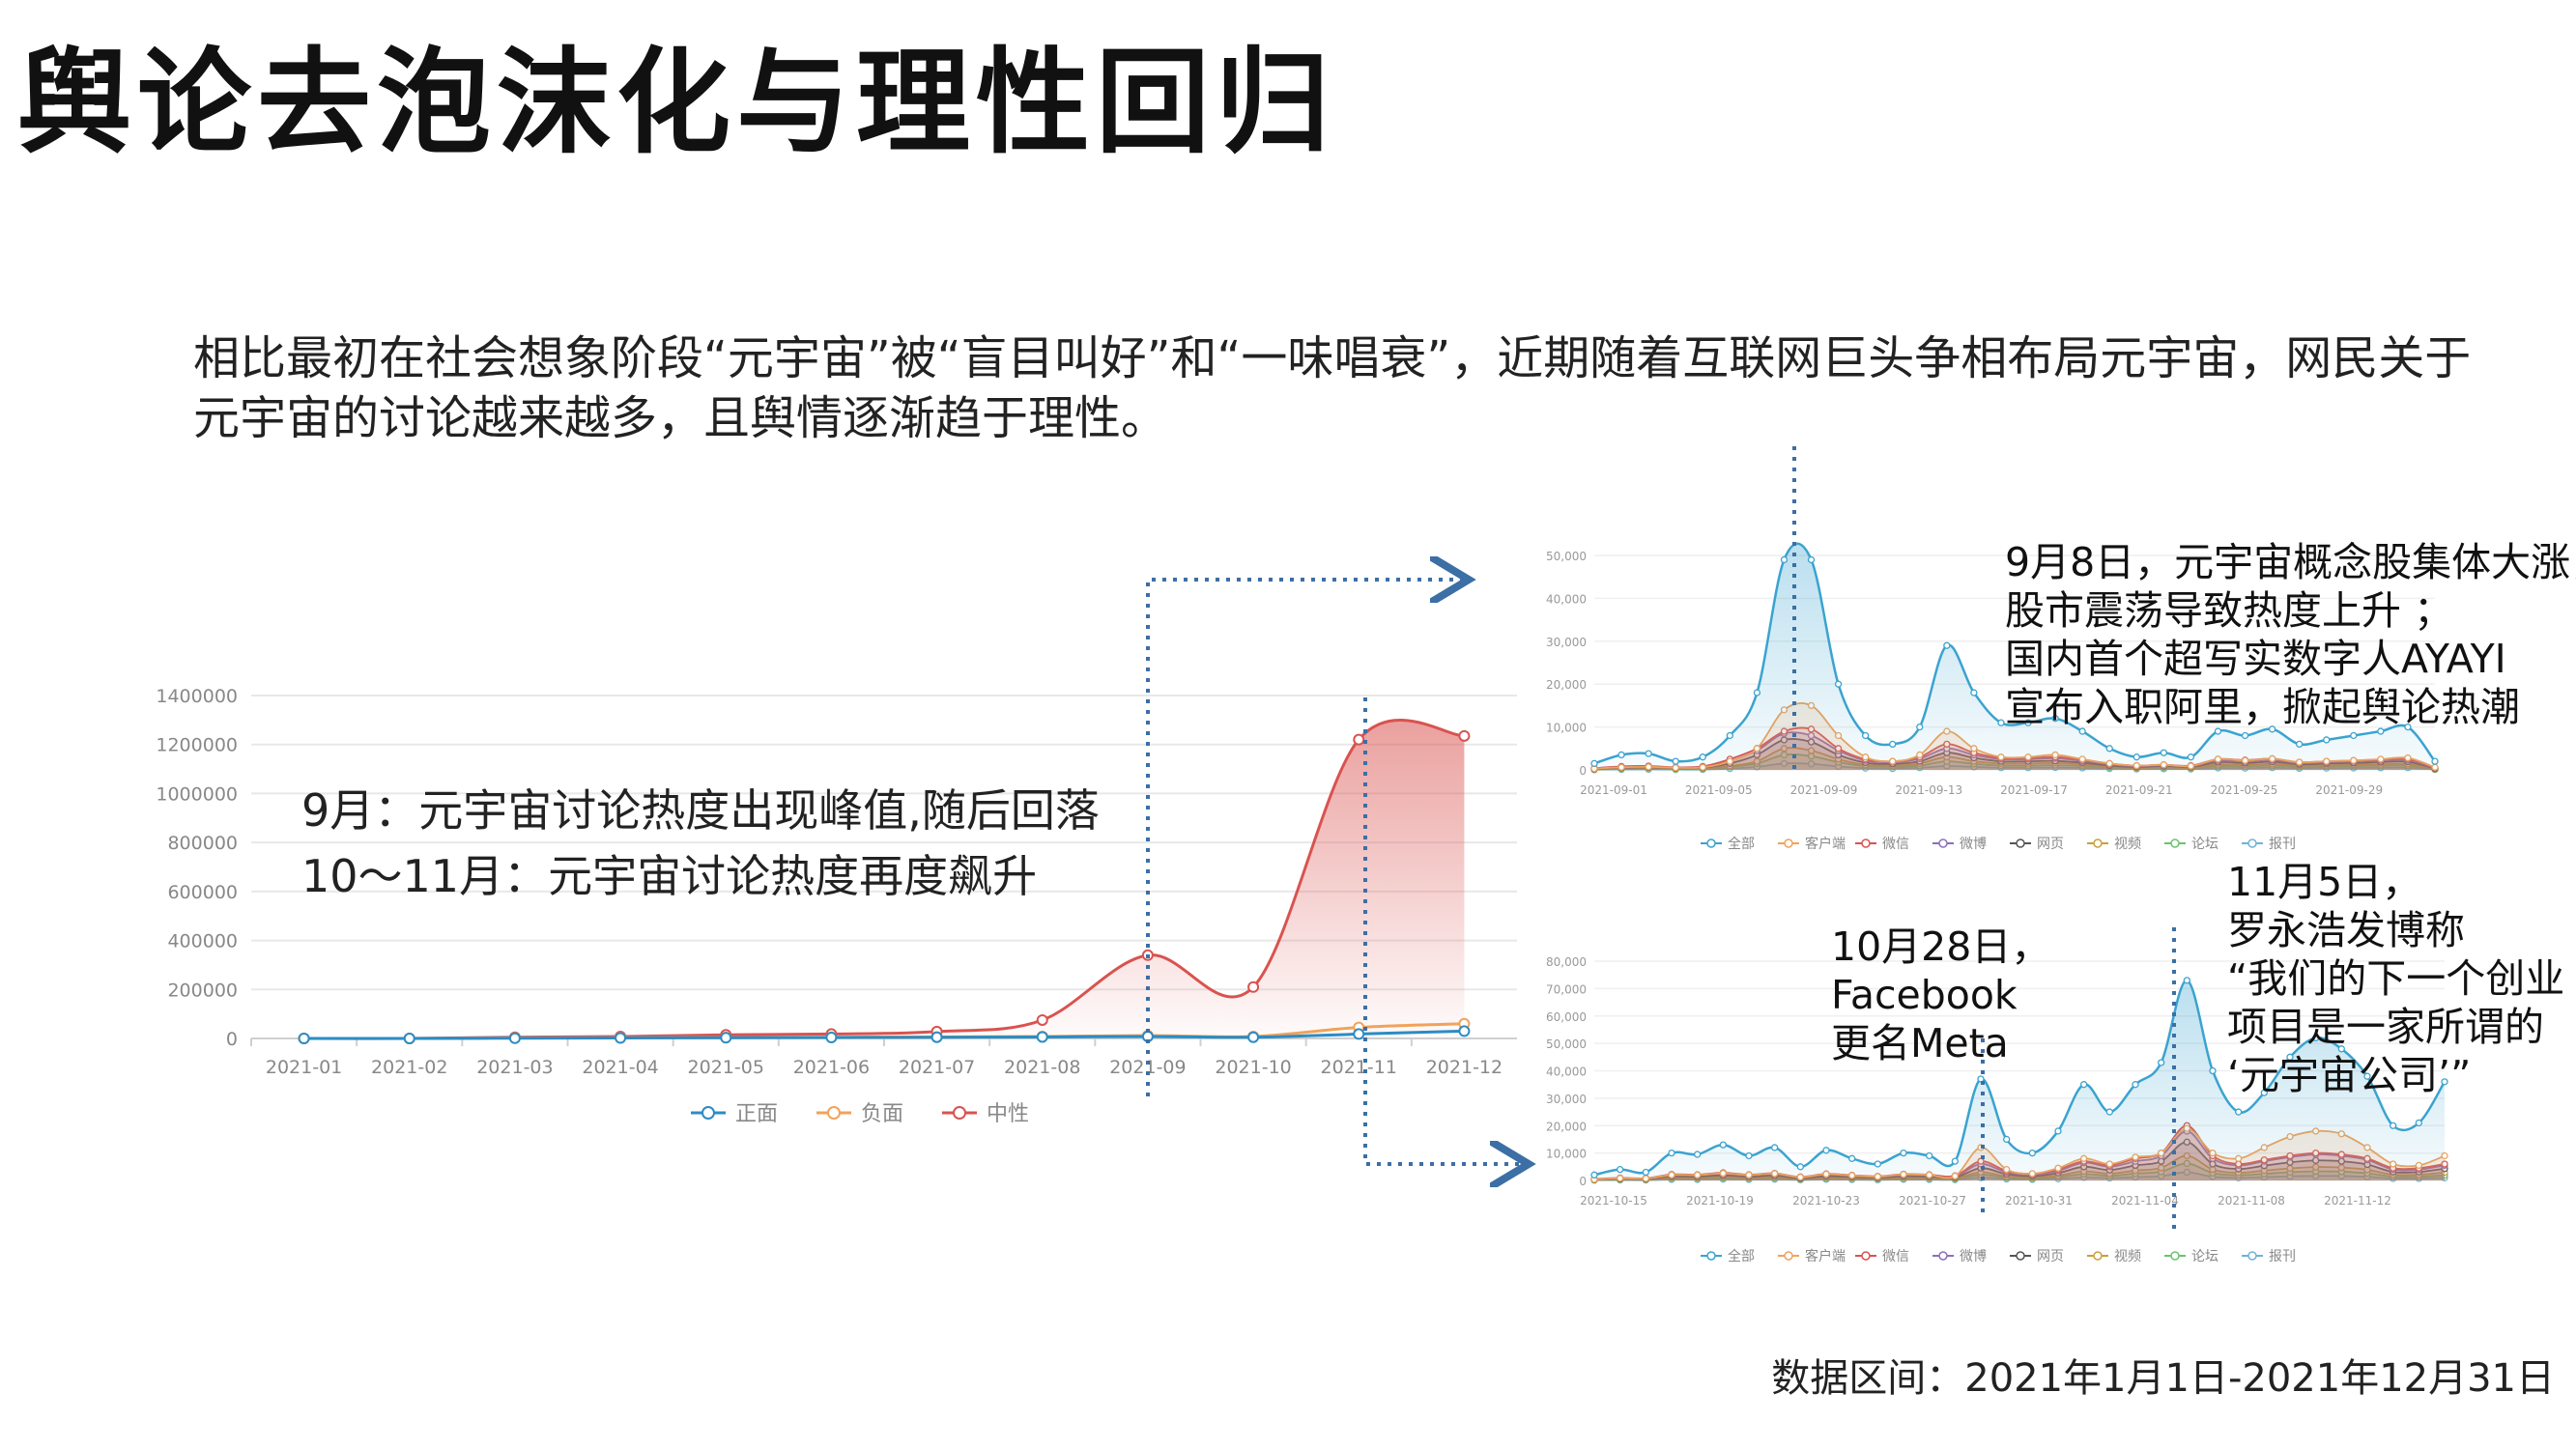 The height and width of the screenshot is (1449, 2576). Describe the element at coordinates (1567, 642) in the screenshot. I see `y-tick-label: 30,000` at that location.